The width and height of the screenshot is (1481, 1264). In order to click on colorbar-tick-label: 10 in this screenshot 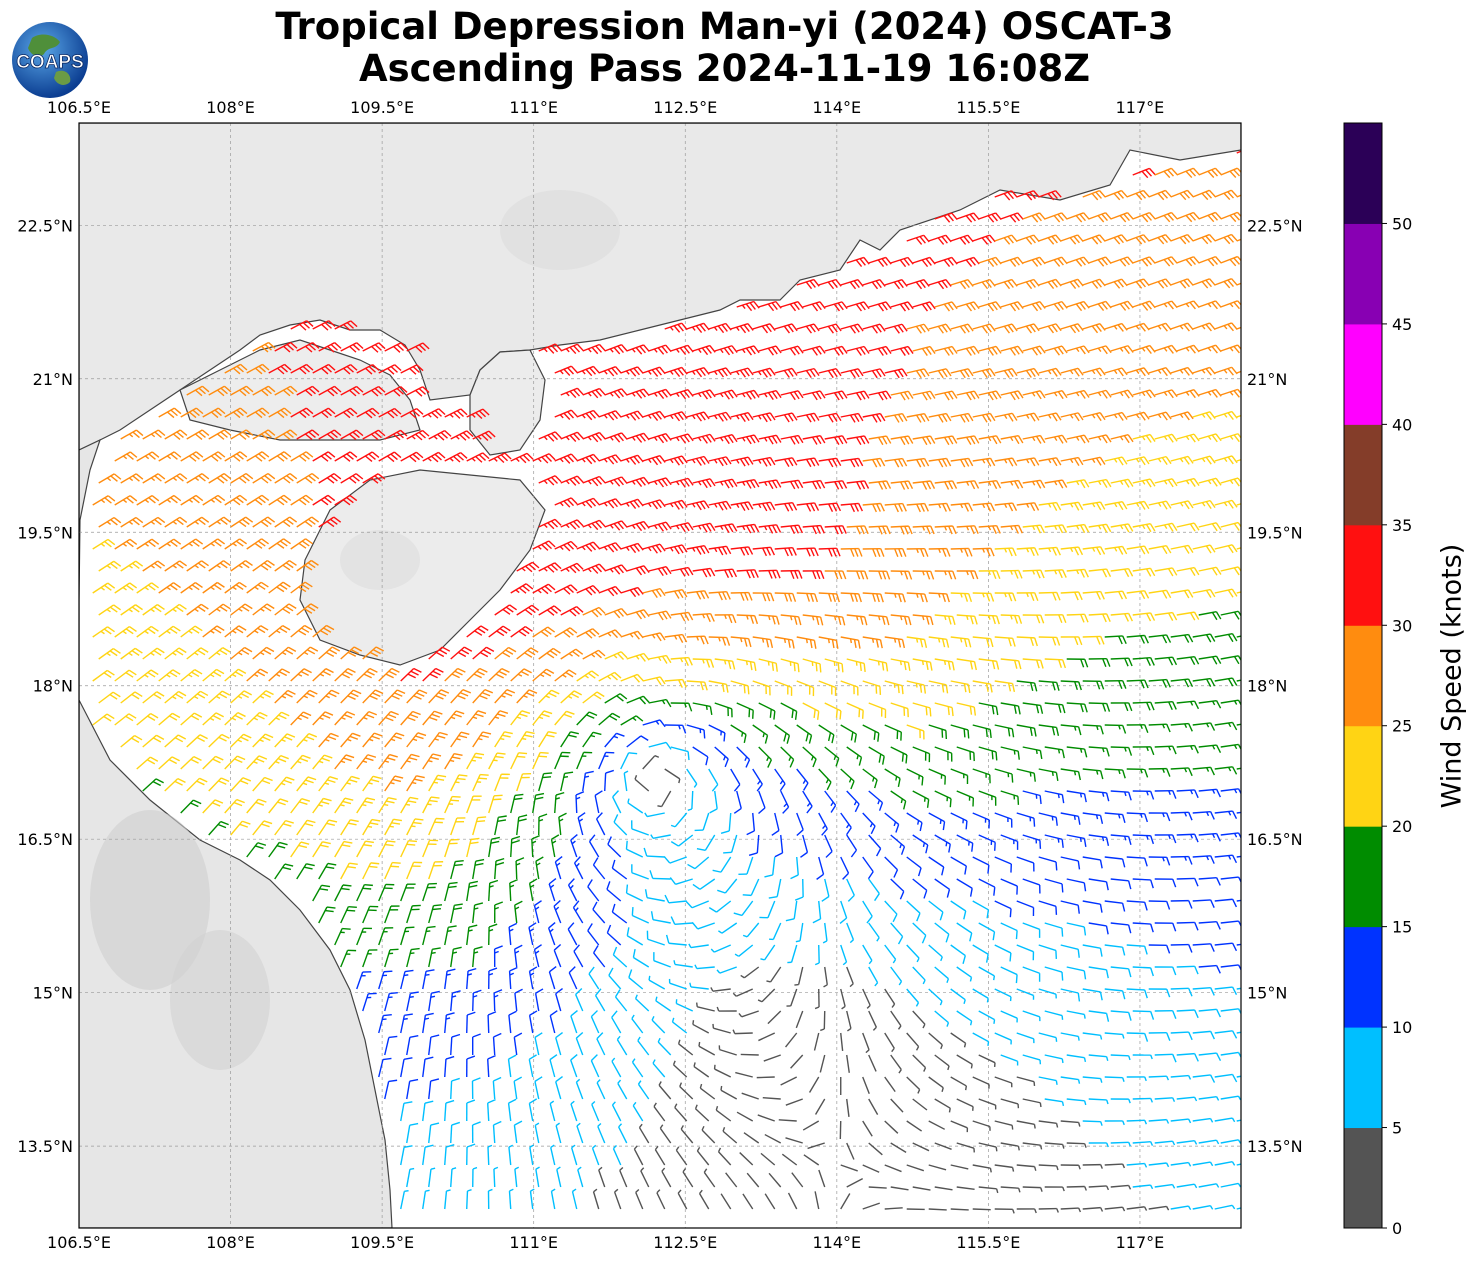, I will do `click(1402, 1027)`.